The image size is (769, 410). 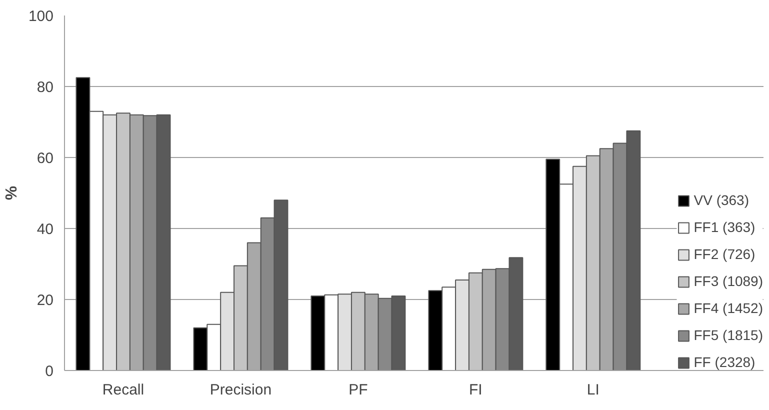 What do you see at coordinates (475, 390) in the screenshot?
I see `x-tick-label: FI` at bounding box center [475, 390].